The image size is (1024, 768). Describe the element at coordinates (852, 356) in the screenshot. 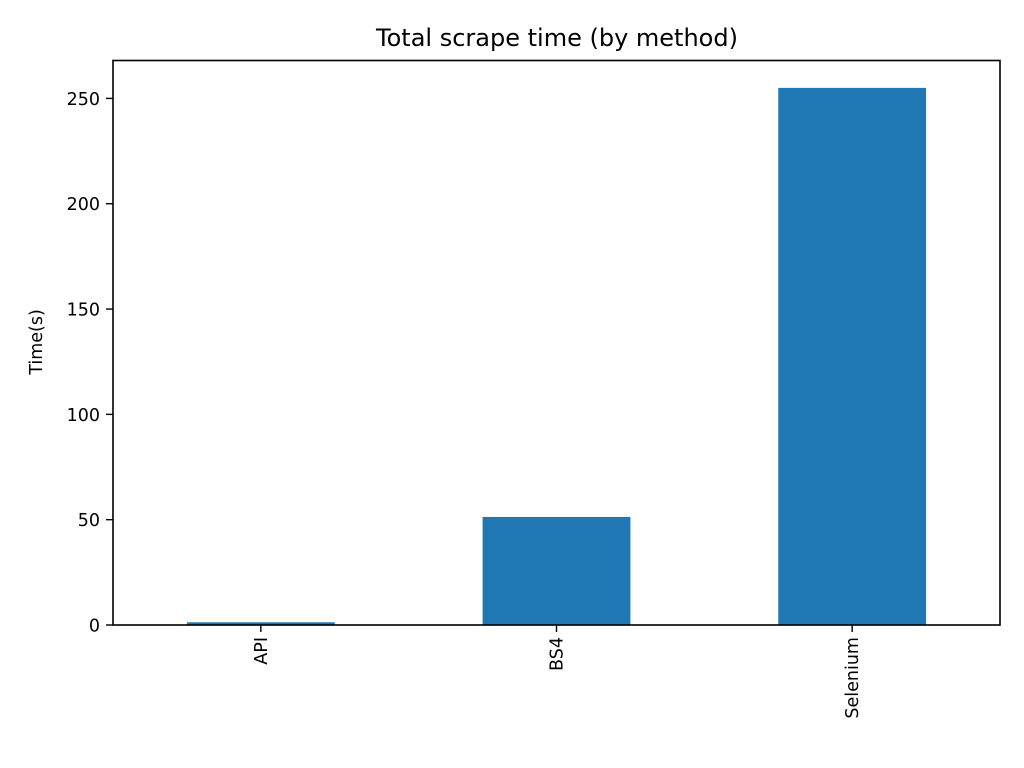

I see `bar-selenium` at that location.